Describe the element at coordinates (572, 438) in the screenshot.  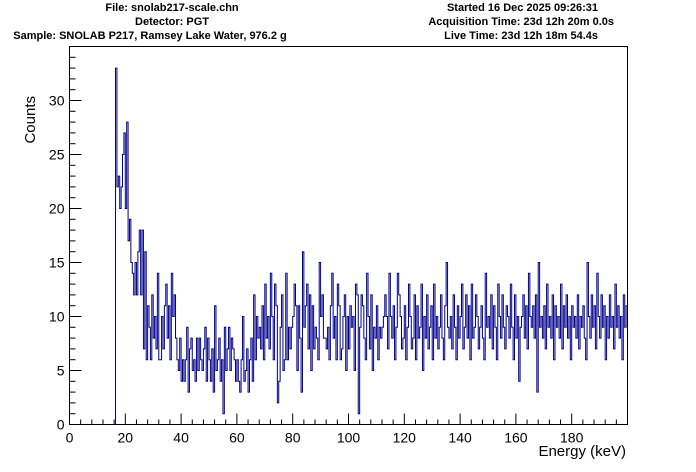
I see `x-tick-label: 180` at that location.